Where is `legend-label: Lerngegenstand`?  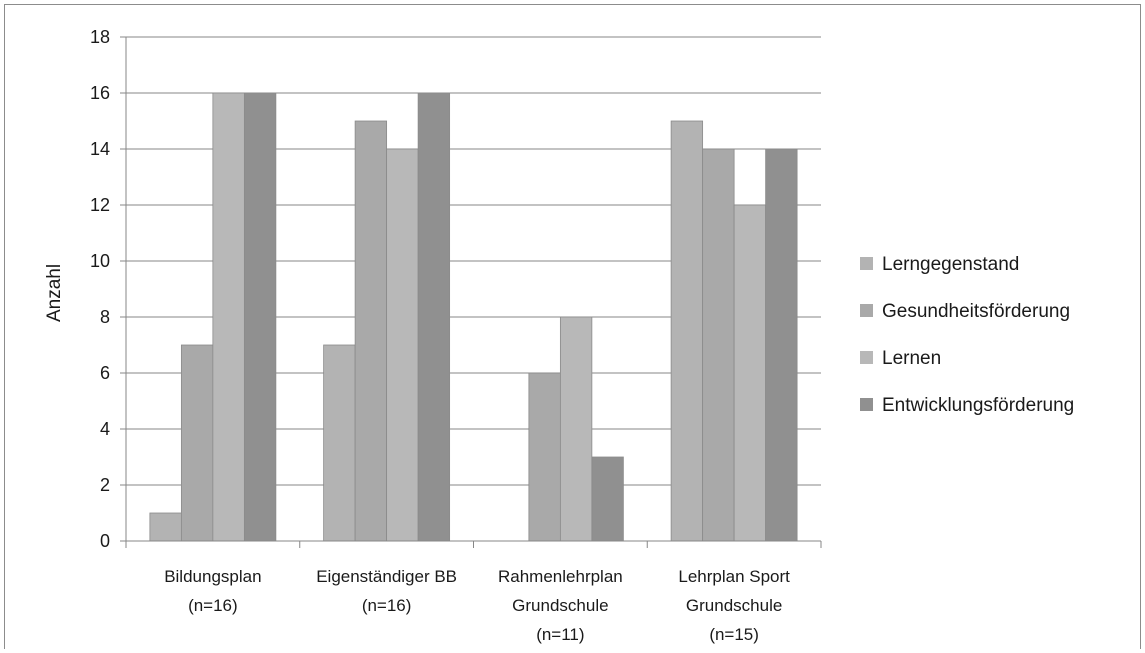
legend-label: Lerngegenstand is located at coordinates (950, 264).